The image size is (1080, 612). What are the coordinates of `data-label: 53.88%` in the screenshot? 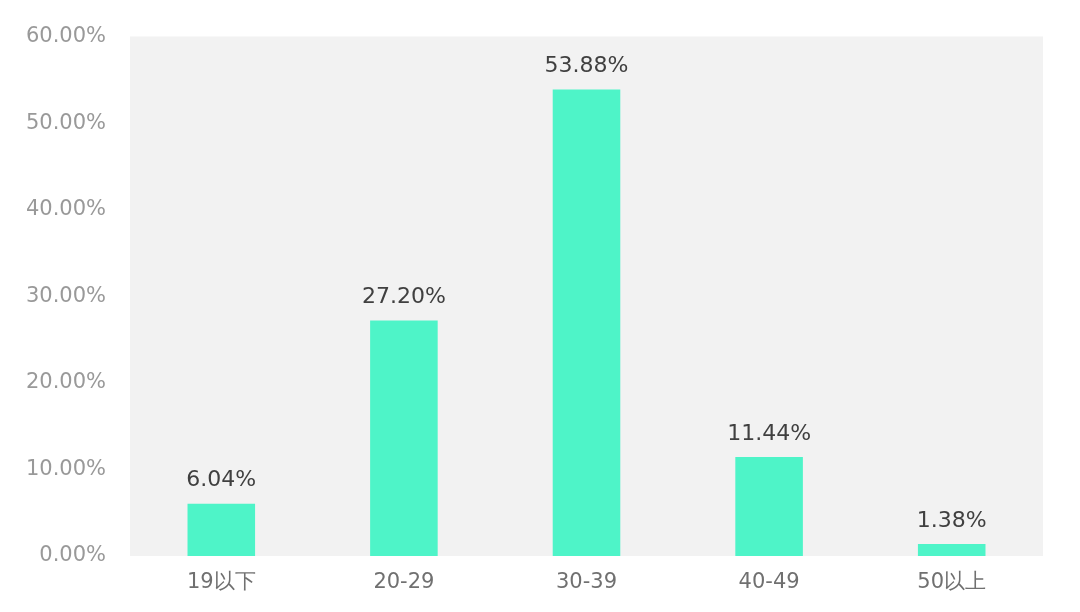 It's located at (586, 65).